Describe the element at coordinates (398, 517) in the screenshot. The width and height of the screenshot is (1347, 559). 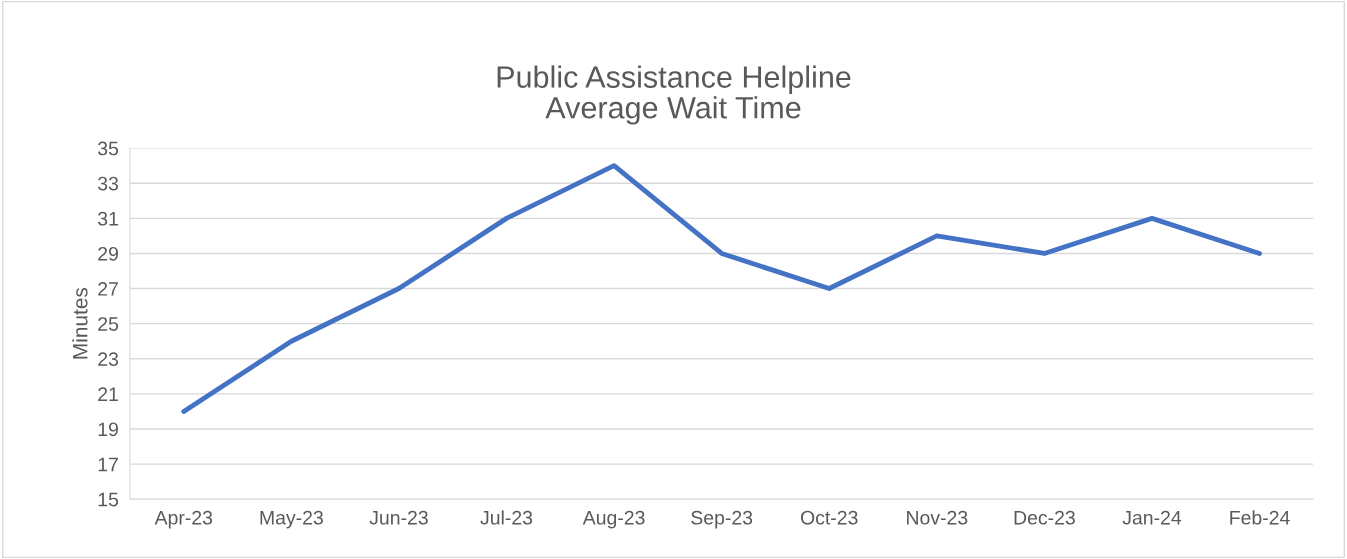
I see `x-tick-label: Jun-23` at that location.